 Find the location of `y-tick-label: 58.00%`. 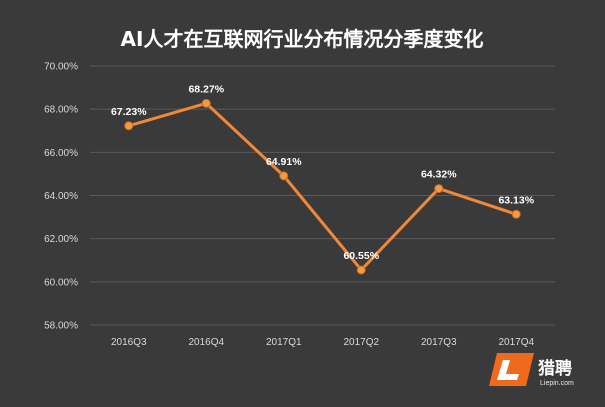

y-tick-label: 58.00% is located at coordinates (61, 326).